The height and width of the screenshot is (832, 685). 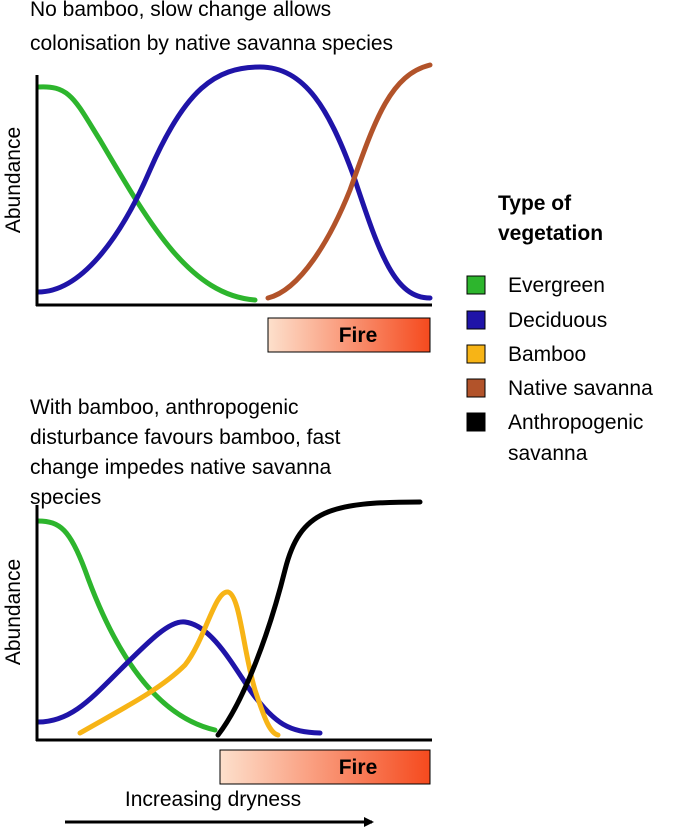 I want to click on panel-title: No bamboo, slow change allows, so click(x=180, y=10).